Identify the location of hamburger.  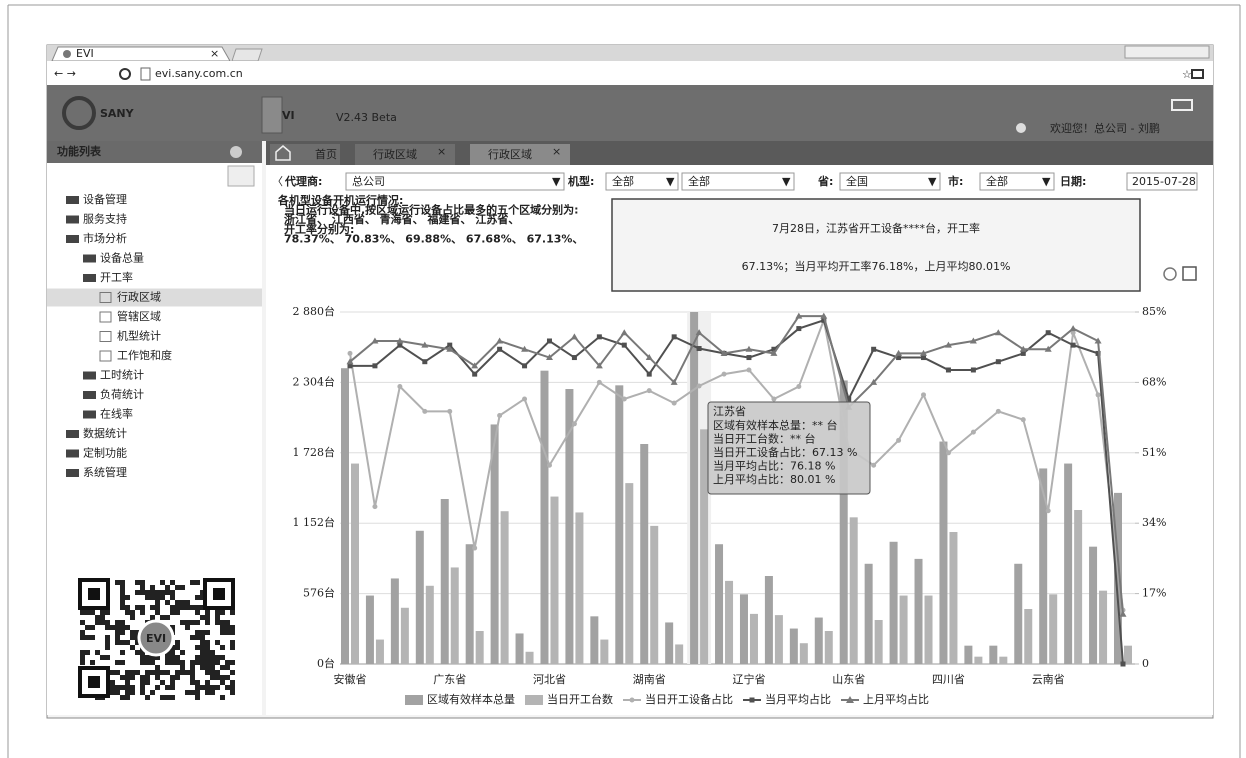
(1182, 105).